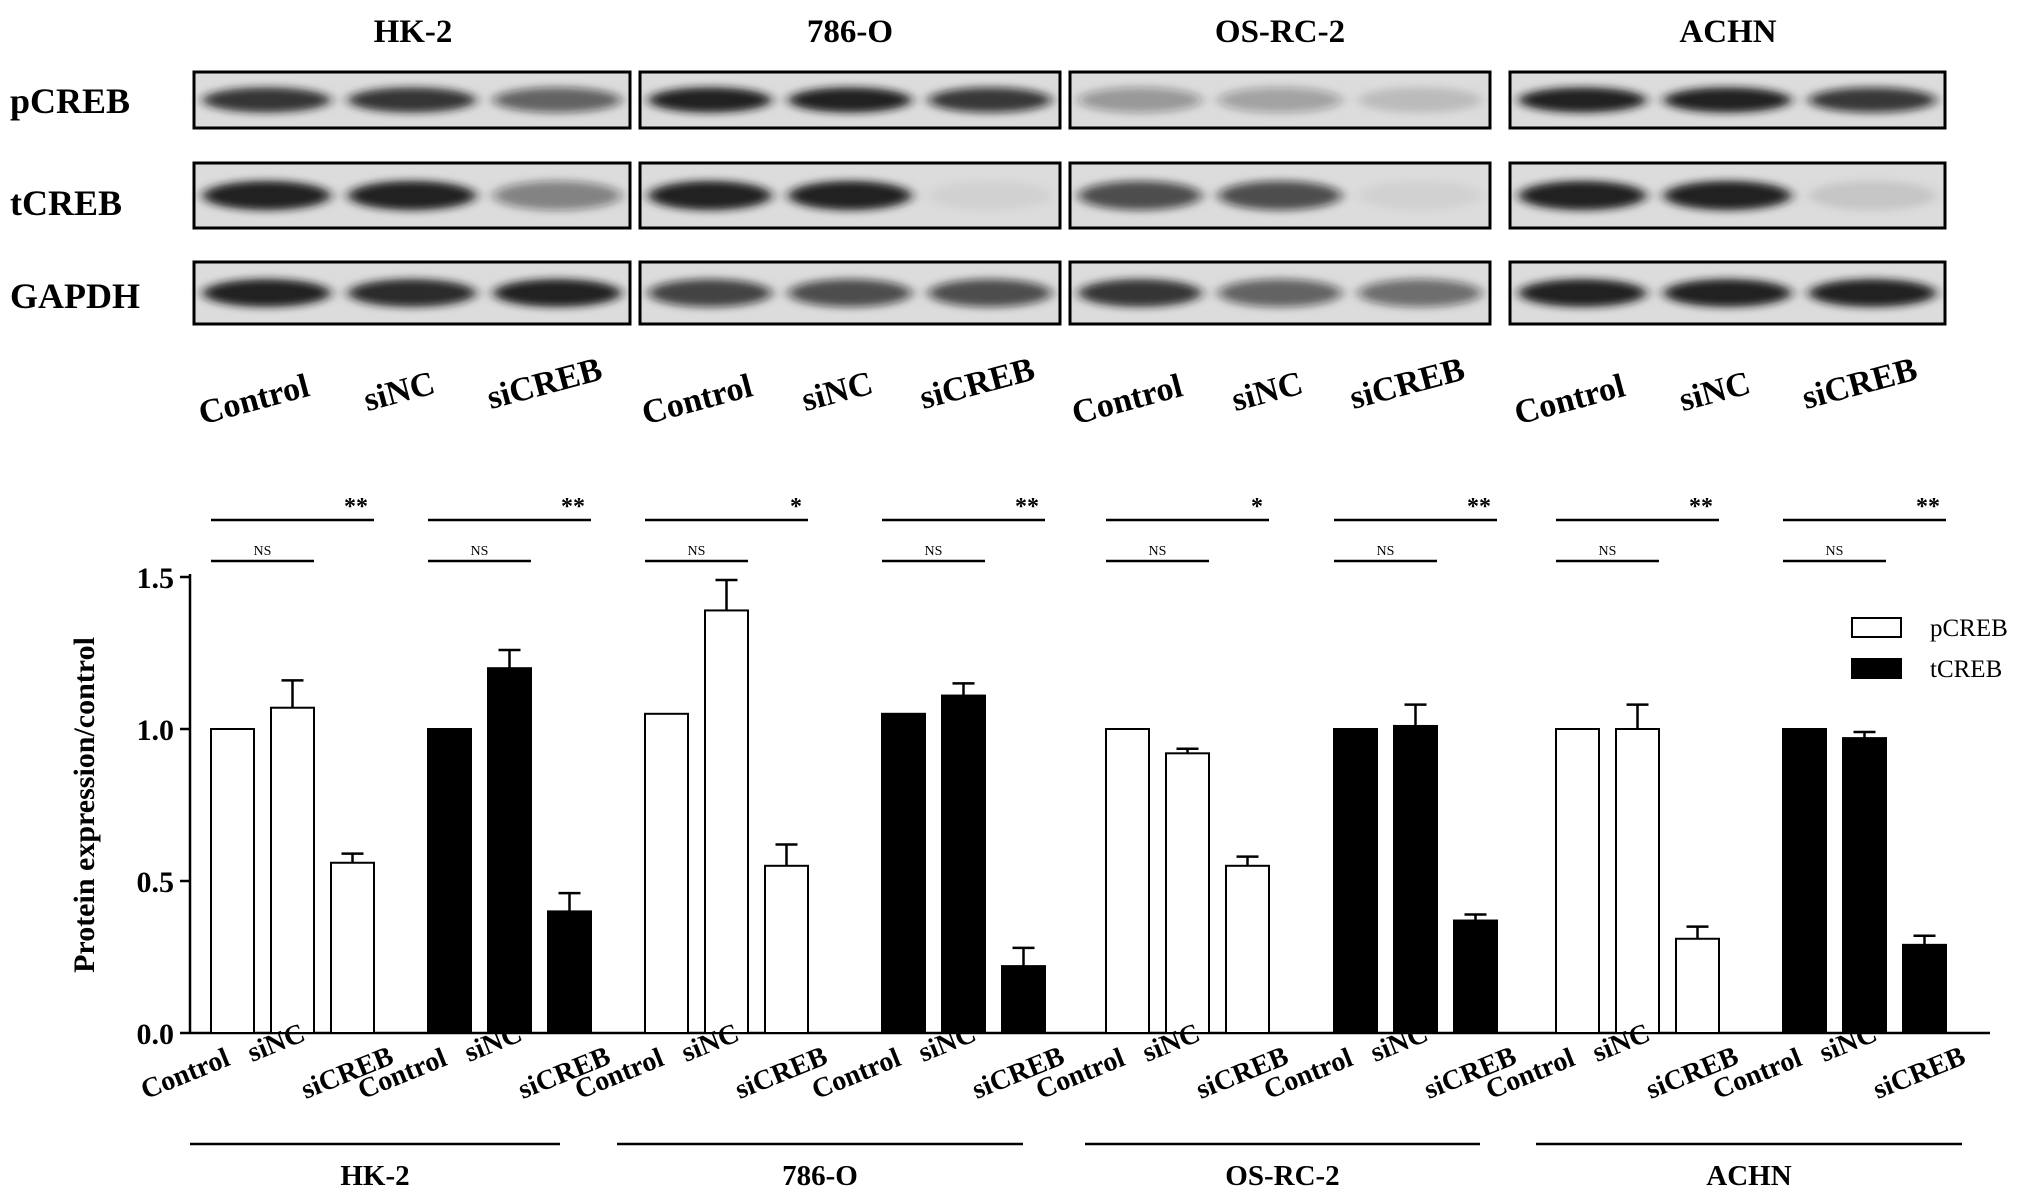  I want to click on blot-header-786-o: 786-O, so click(850, 32).